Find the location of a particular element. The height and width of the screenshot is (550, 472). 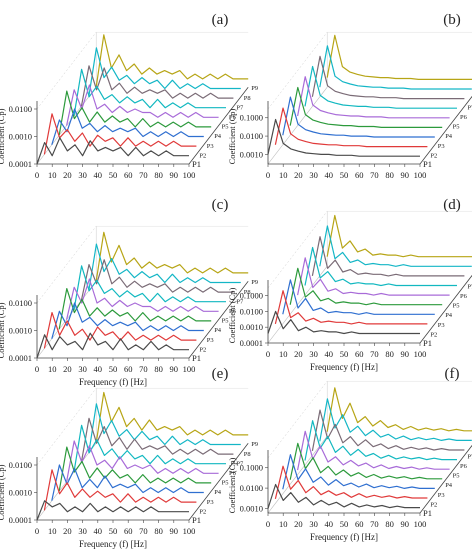

depth-grid-line is located at coordinates (66, 71).